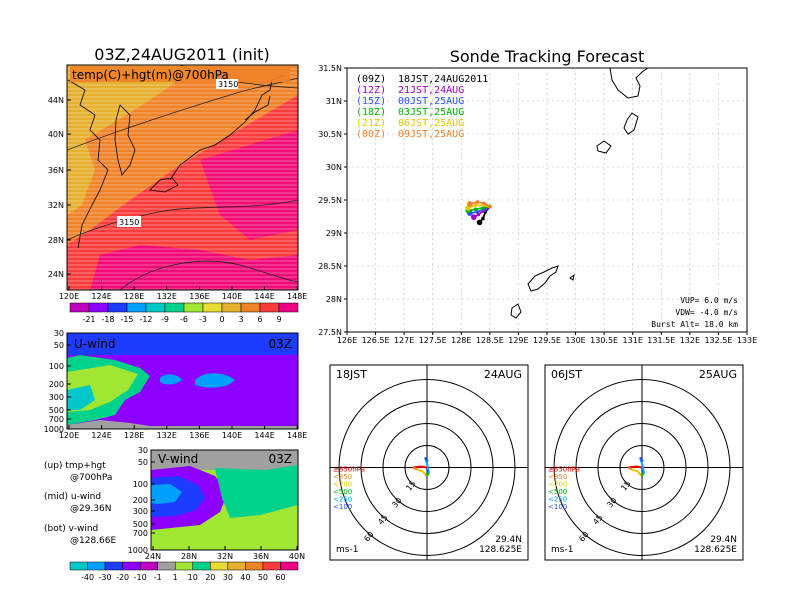 The height and width of the screenshot is (616, 792). I want to click on v-wind-panel, so click(224, 500).